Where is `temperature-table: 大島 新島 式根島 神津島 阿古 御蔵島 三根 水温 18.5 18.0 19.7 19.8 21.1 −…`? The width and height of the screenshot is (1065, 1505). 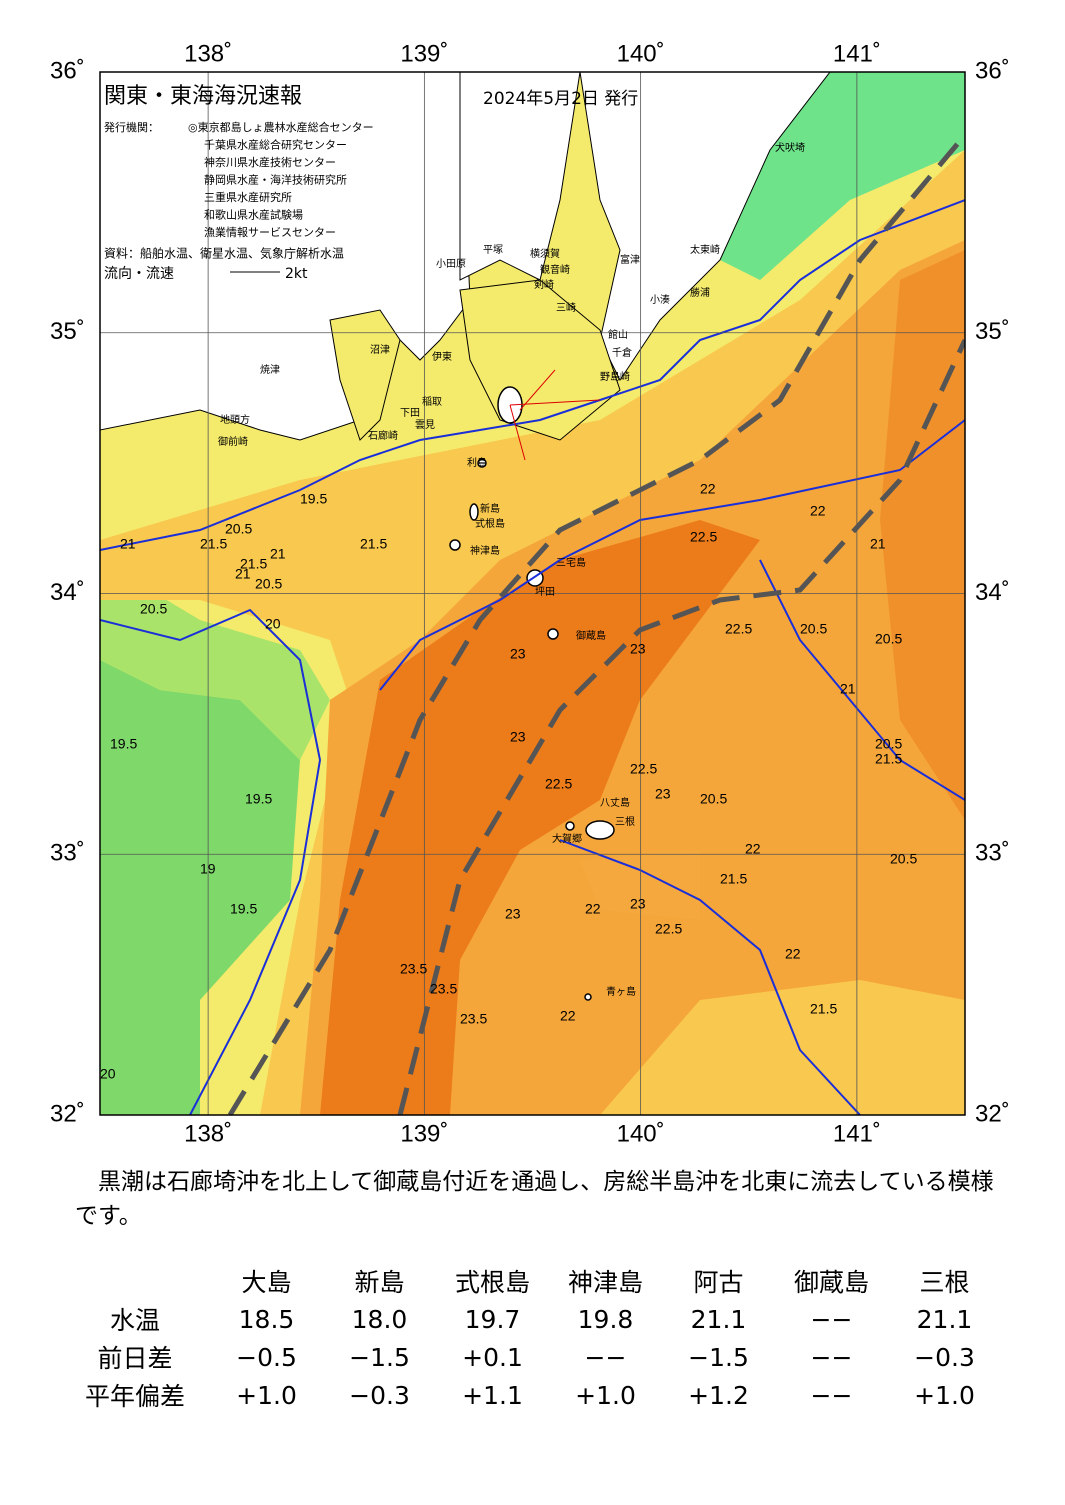 temperature-table: 大島 新島 式根島 神津島 阿古 御蔵島 三根 水温 18.5 18.0 19.7 19.8 21.1 −… is located at coordinates (530, 1338).